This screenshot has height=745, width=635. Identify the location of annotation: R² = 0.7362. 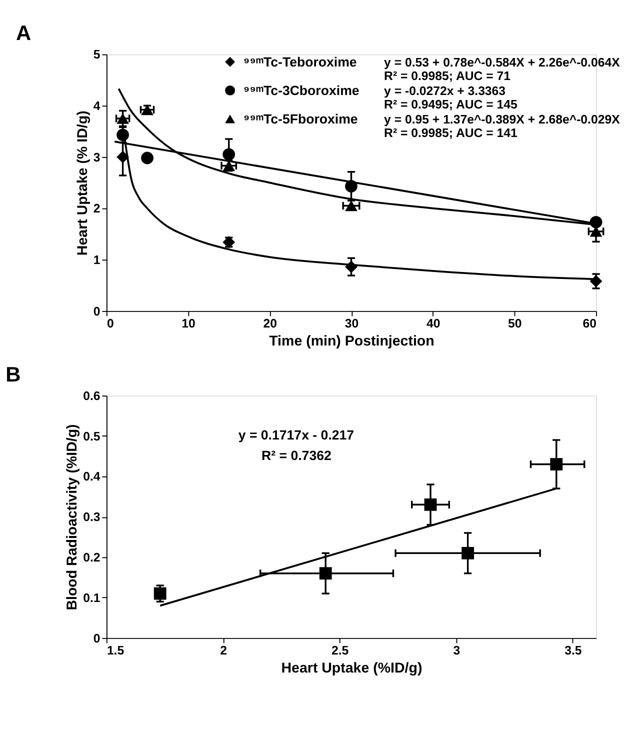
(297, 456).